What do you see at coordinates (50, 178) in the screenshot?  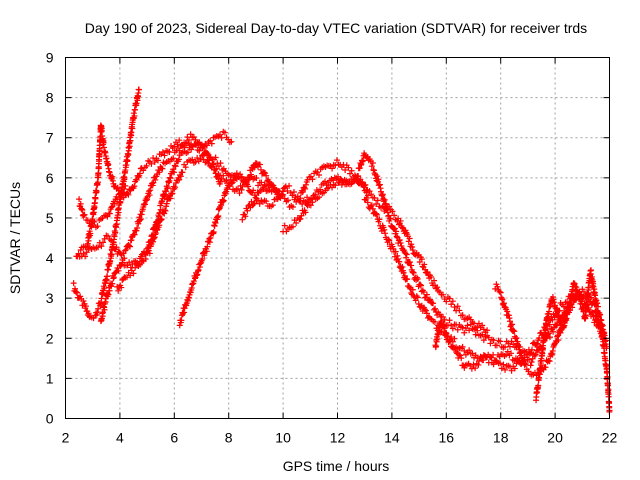 I see `y-tick-label: 6` at bounding box center [50, 178].